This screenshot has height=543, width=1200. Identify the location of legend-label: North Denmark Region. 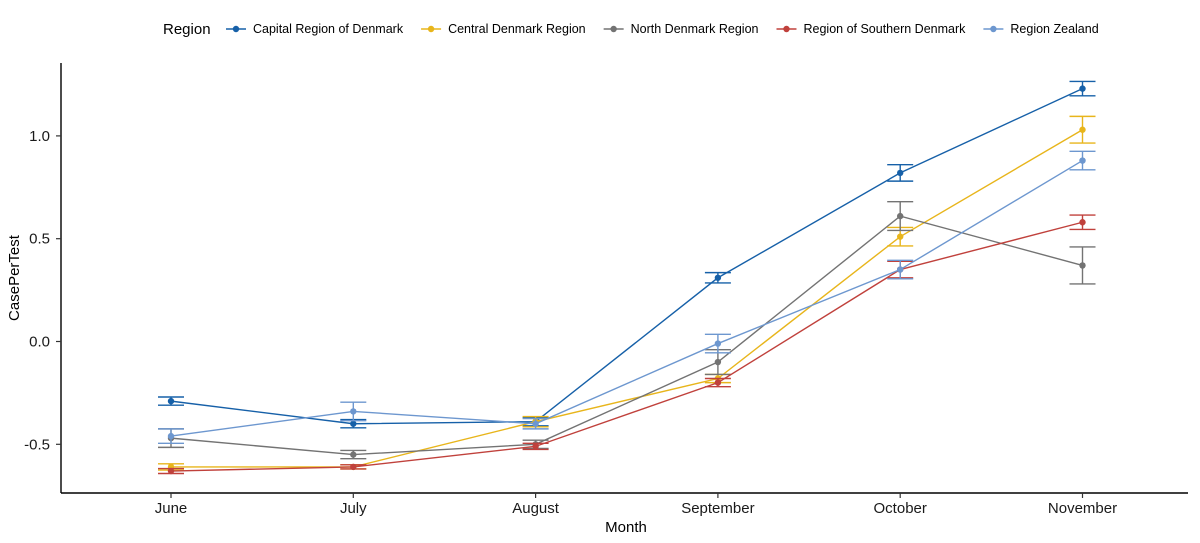
(695, 29).